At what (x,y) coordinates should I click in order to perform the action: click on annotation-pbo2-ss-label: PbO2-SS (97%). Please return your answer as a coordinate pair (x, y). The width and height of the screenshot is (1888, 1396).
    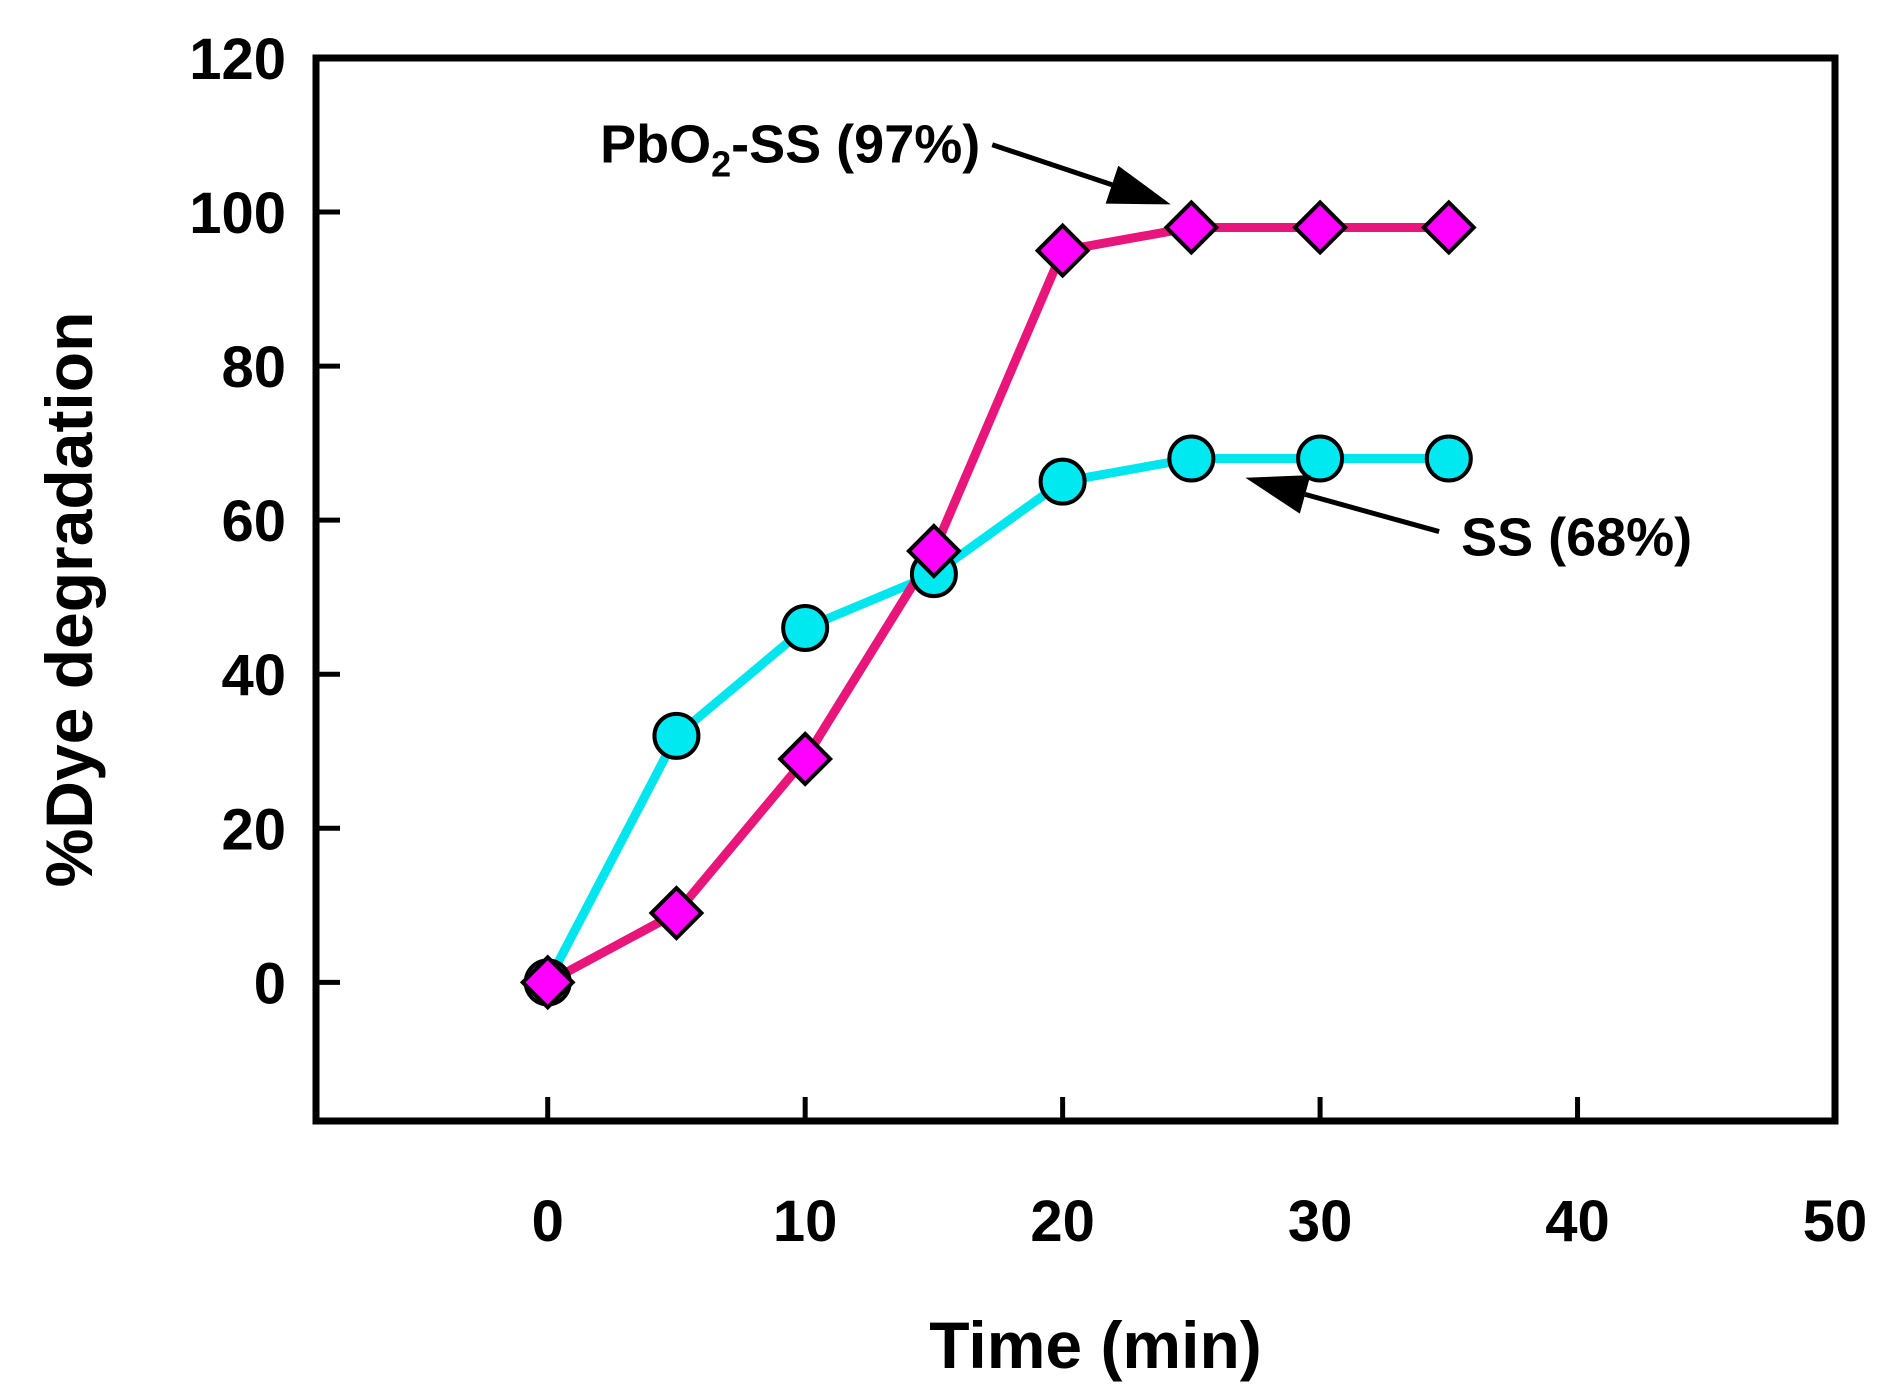
    Looking at the image, I should click on (790, 150).